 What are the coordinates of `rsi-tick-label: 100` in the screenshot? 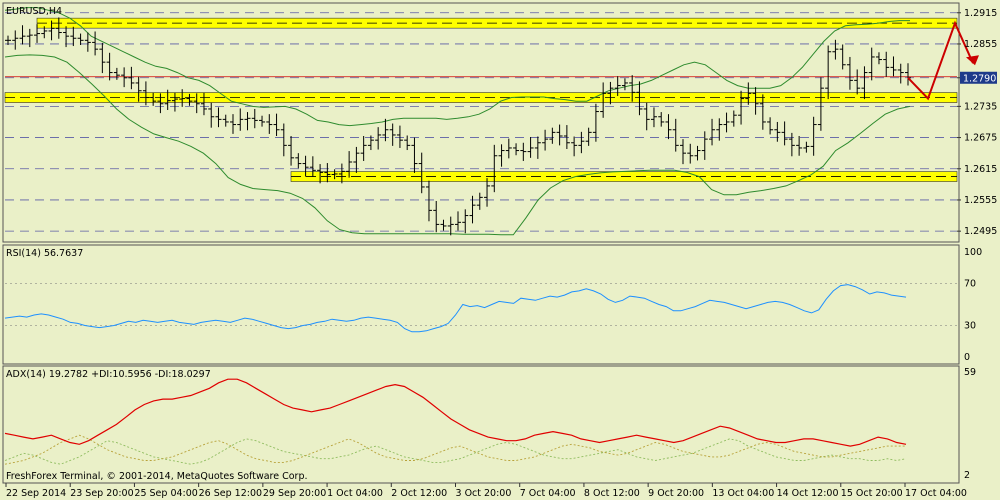 It's located at (973, 252).